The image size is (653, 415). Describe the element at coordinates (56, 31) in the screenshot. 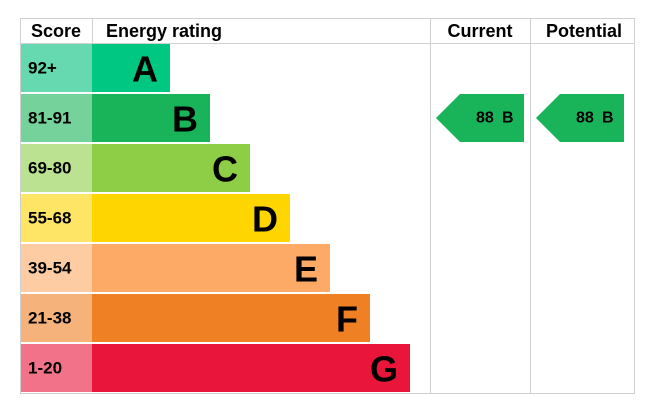

I see `header-score: Score` at that location.